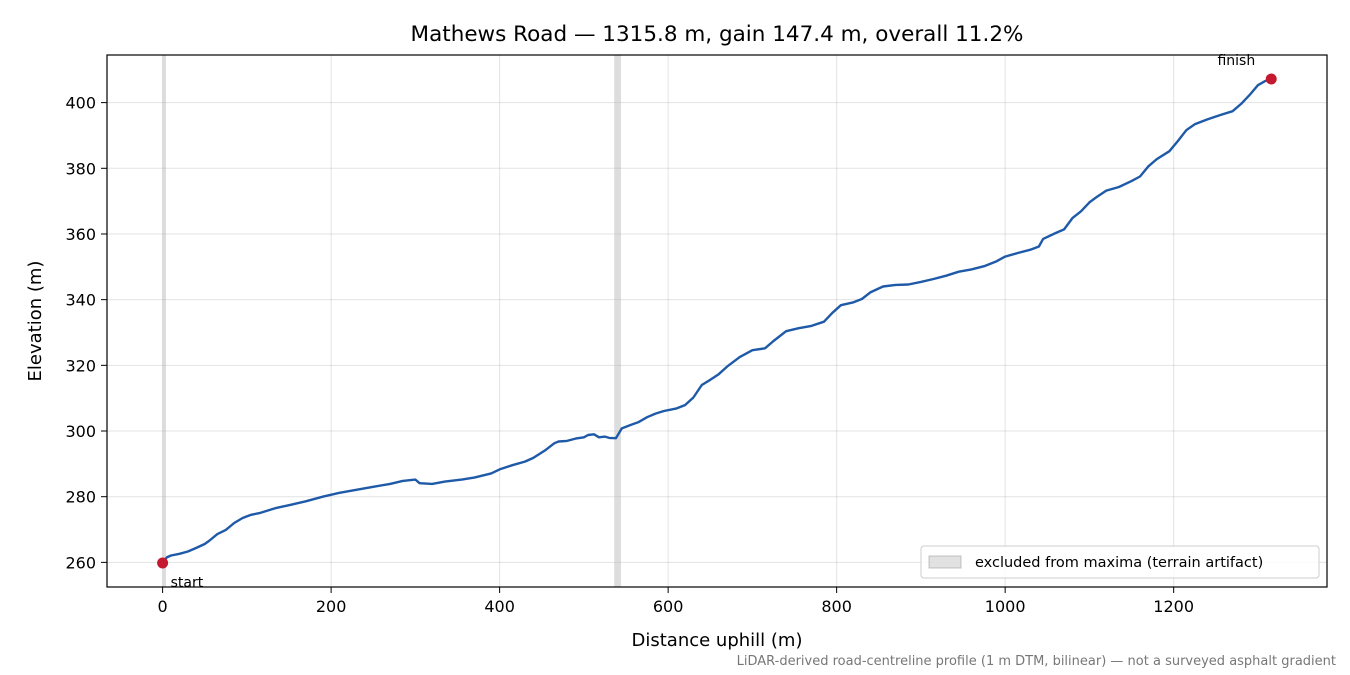 This screenshot has height=675, width=1350. I want to click on y-tick-label: 280, so click(80, 497).